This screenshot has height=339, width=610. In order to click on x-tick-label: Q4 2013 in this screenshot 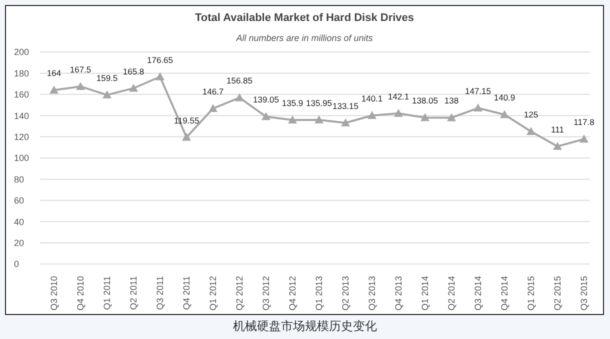, I will do `click(399, 293)`.